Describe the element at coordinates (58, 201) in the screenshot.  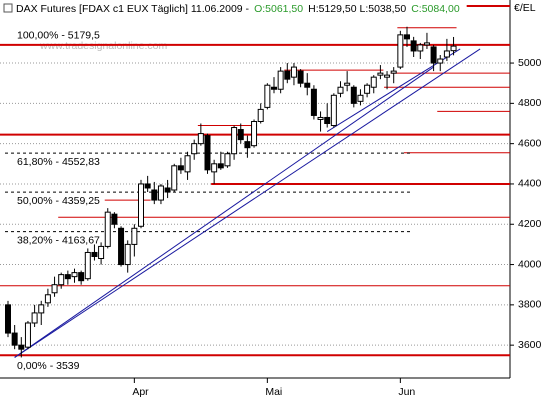
I see `fib-label: 50,00% - 4359,25` at that location.